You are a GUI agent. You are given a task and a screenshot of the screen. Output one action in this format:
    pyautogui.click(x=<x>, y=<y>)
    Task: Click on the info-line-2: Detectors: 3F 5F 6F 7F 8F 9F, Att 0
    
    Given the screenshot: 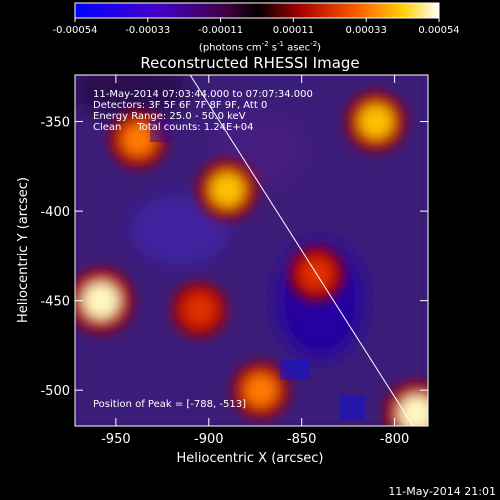 What is the action you would take?
    pyautogui.click(x=180, y=105)
    